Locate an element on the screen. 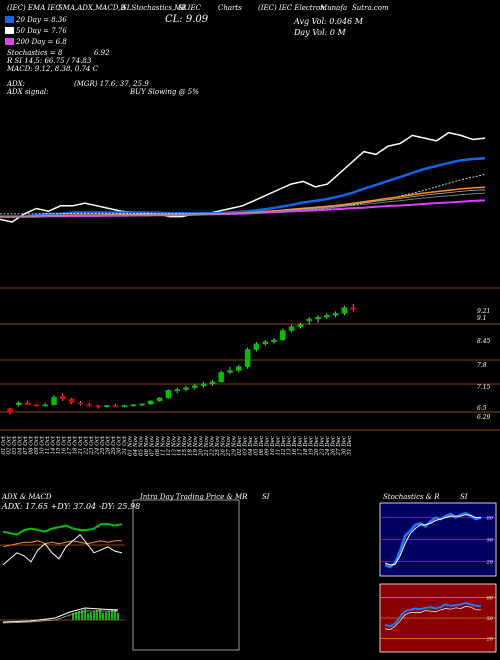  y-tick-label: 9.1 is located at coordinates (482, 318).